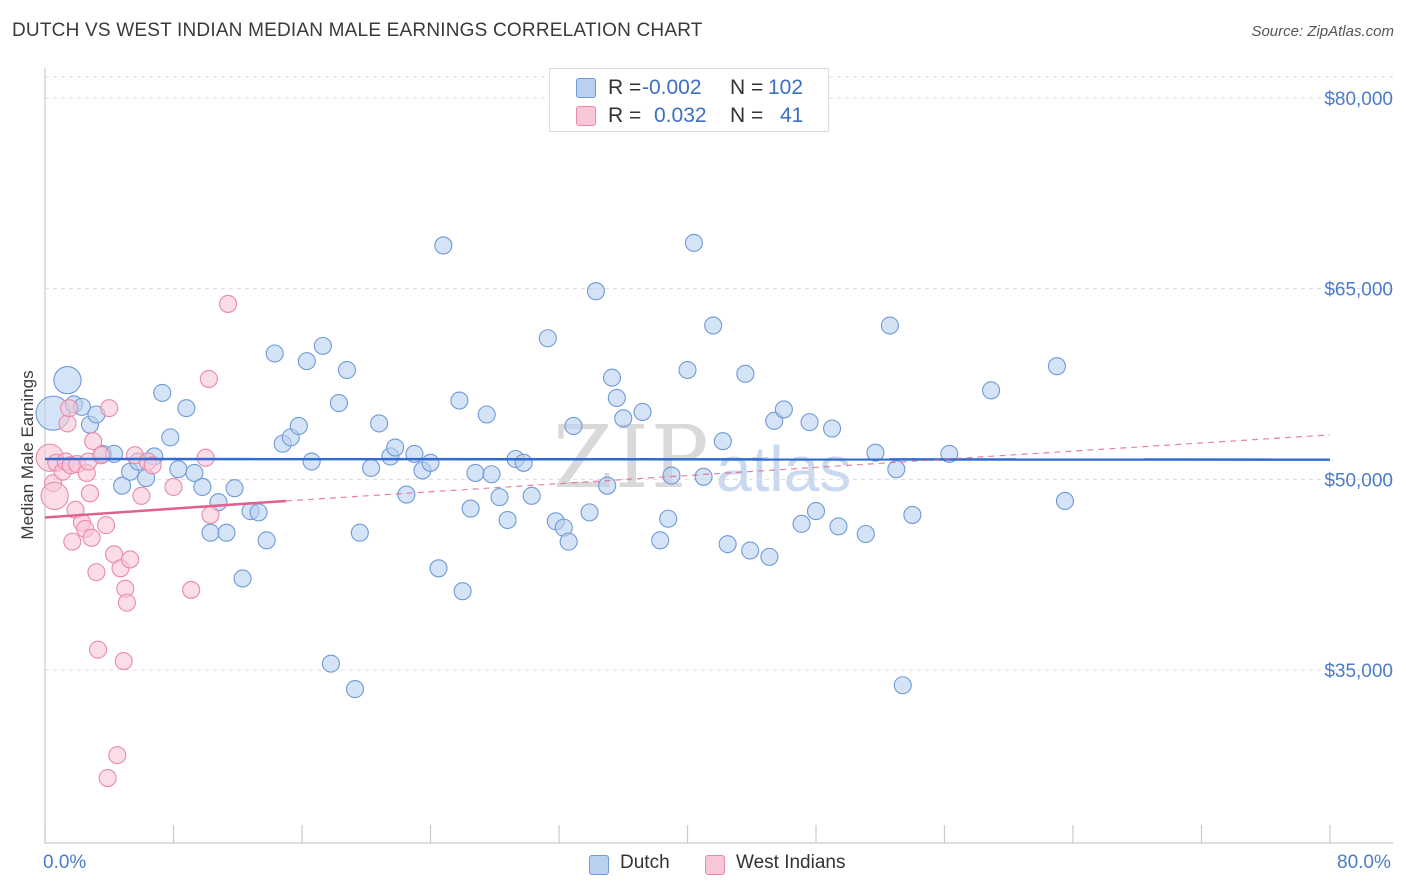 Image resolution: width=1406 pixels, height=892 pixels. What do you see at coordinates (715, 865) in the screenshot?
I see `series-swatch-west-indians` at bounding box center [715, 865].